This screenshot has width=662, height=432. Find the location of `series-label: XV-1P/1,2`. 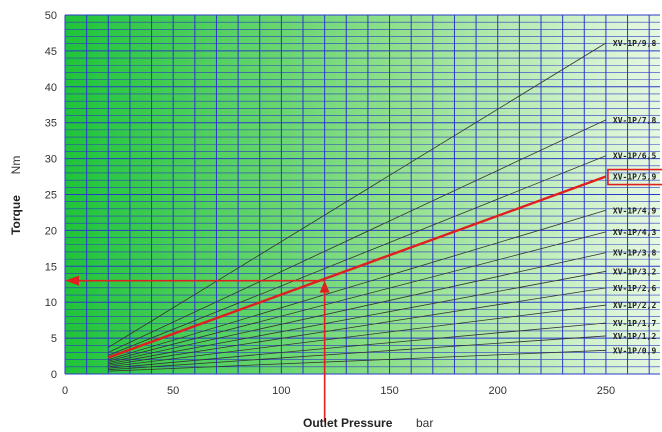

series-label: XV-1P/1,2 is located at coordinates (635, 336).